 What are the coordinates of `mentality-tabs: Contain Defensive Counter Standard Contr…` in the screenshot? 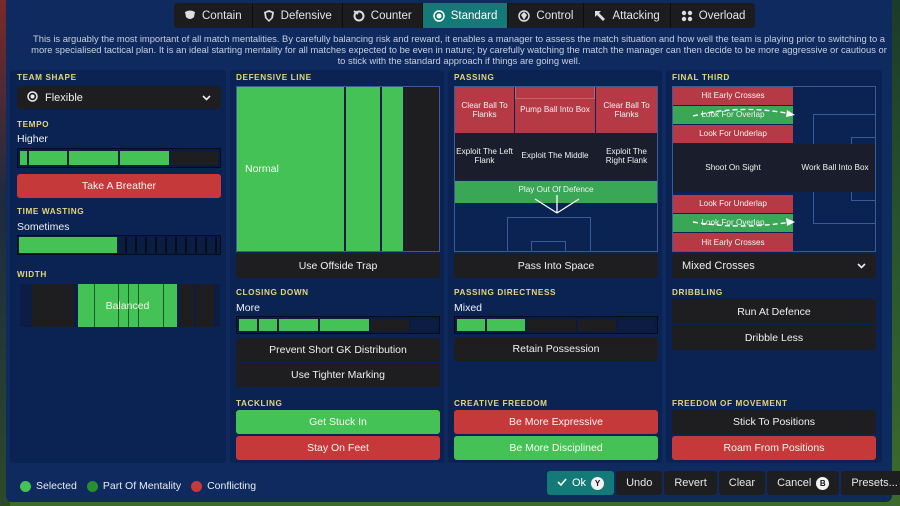 It's located at (465, 15).